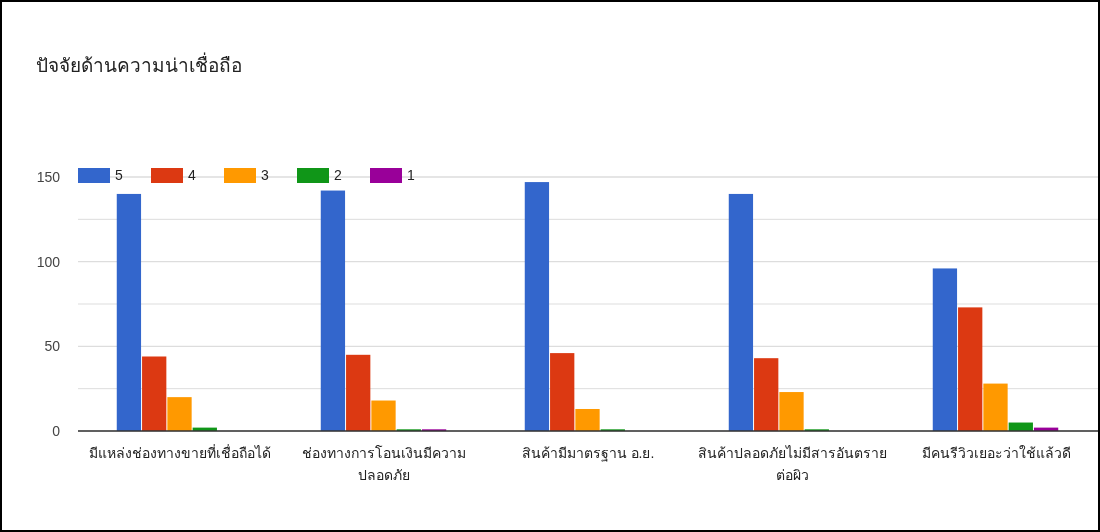  I want to click on legend-label: 5, so click(119, 175).